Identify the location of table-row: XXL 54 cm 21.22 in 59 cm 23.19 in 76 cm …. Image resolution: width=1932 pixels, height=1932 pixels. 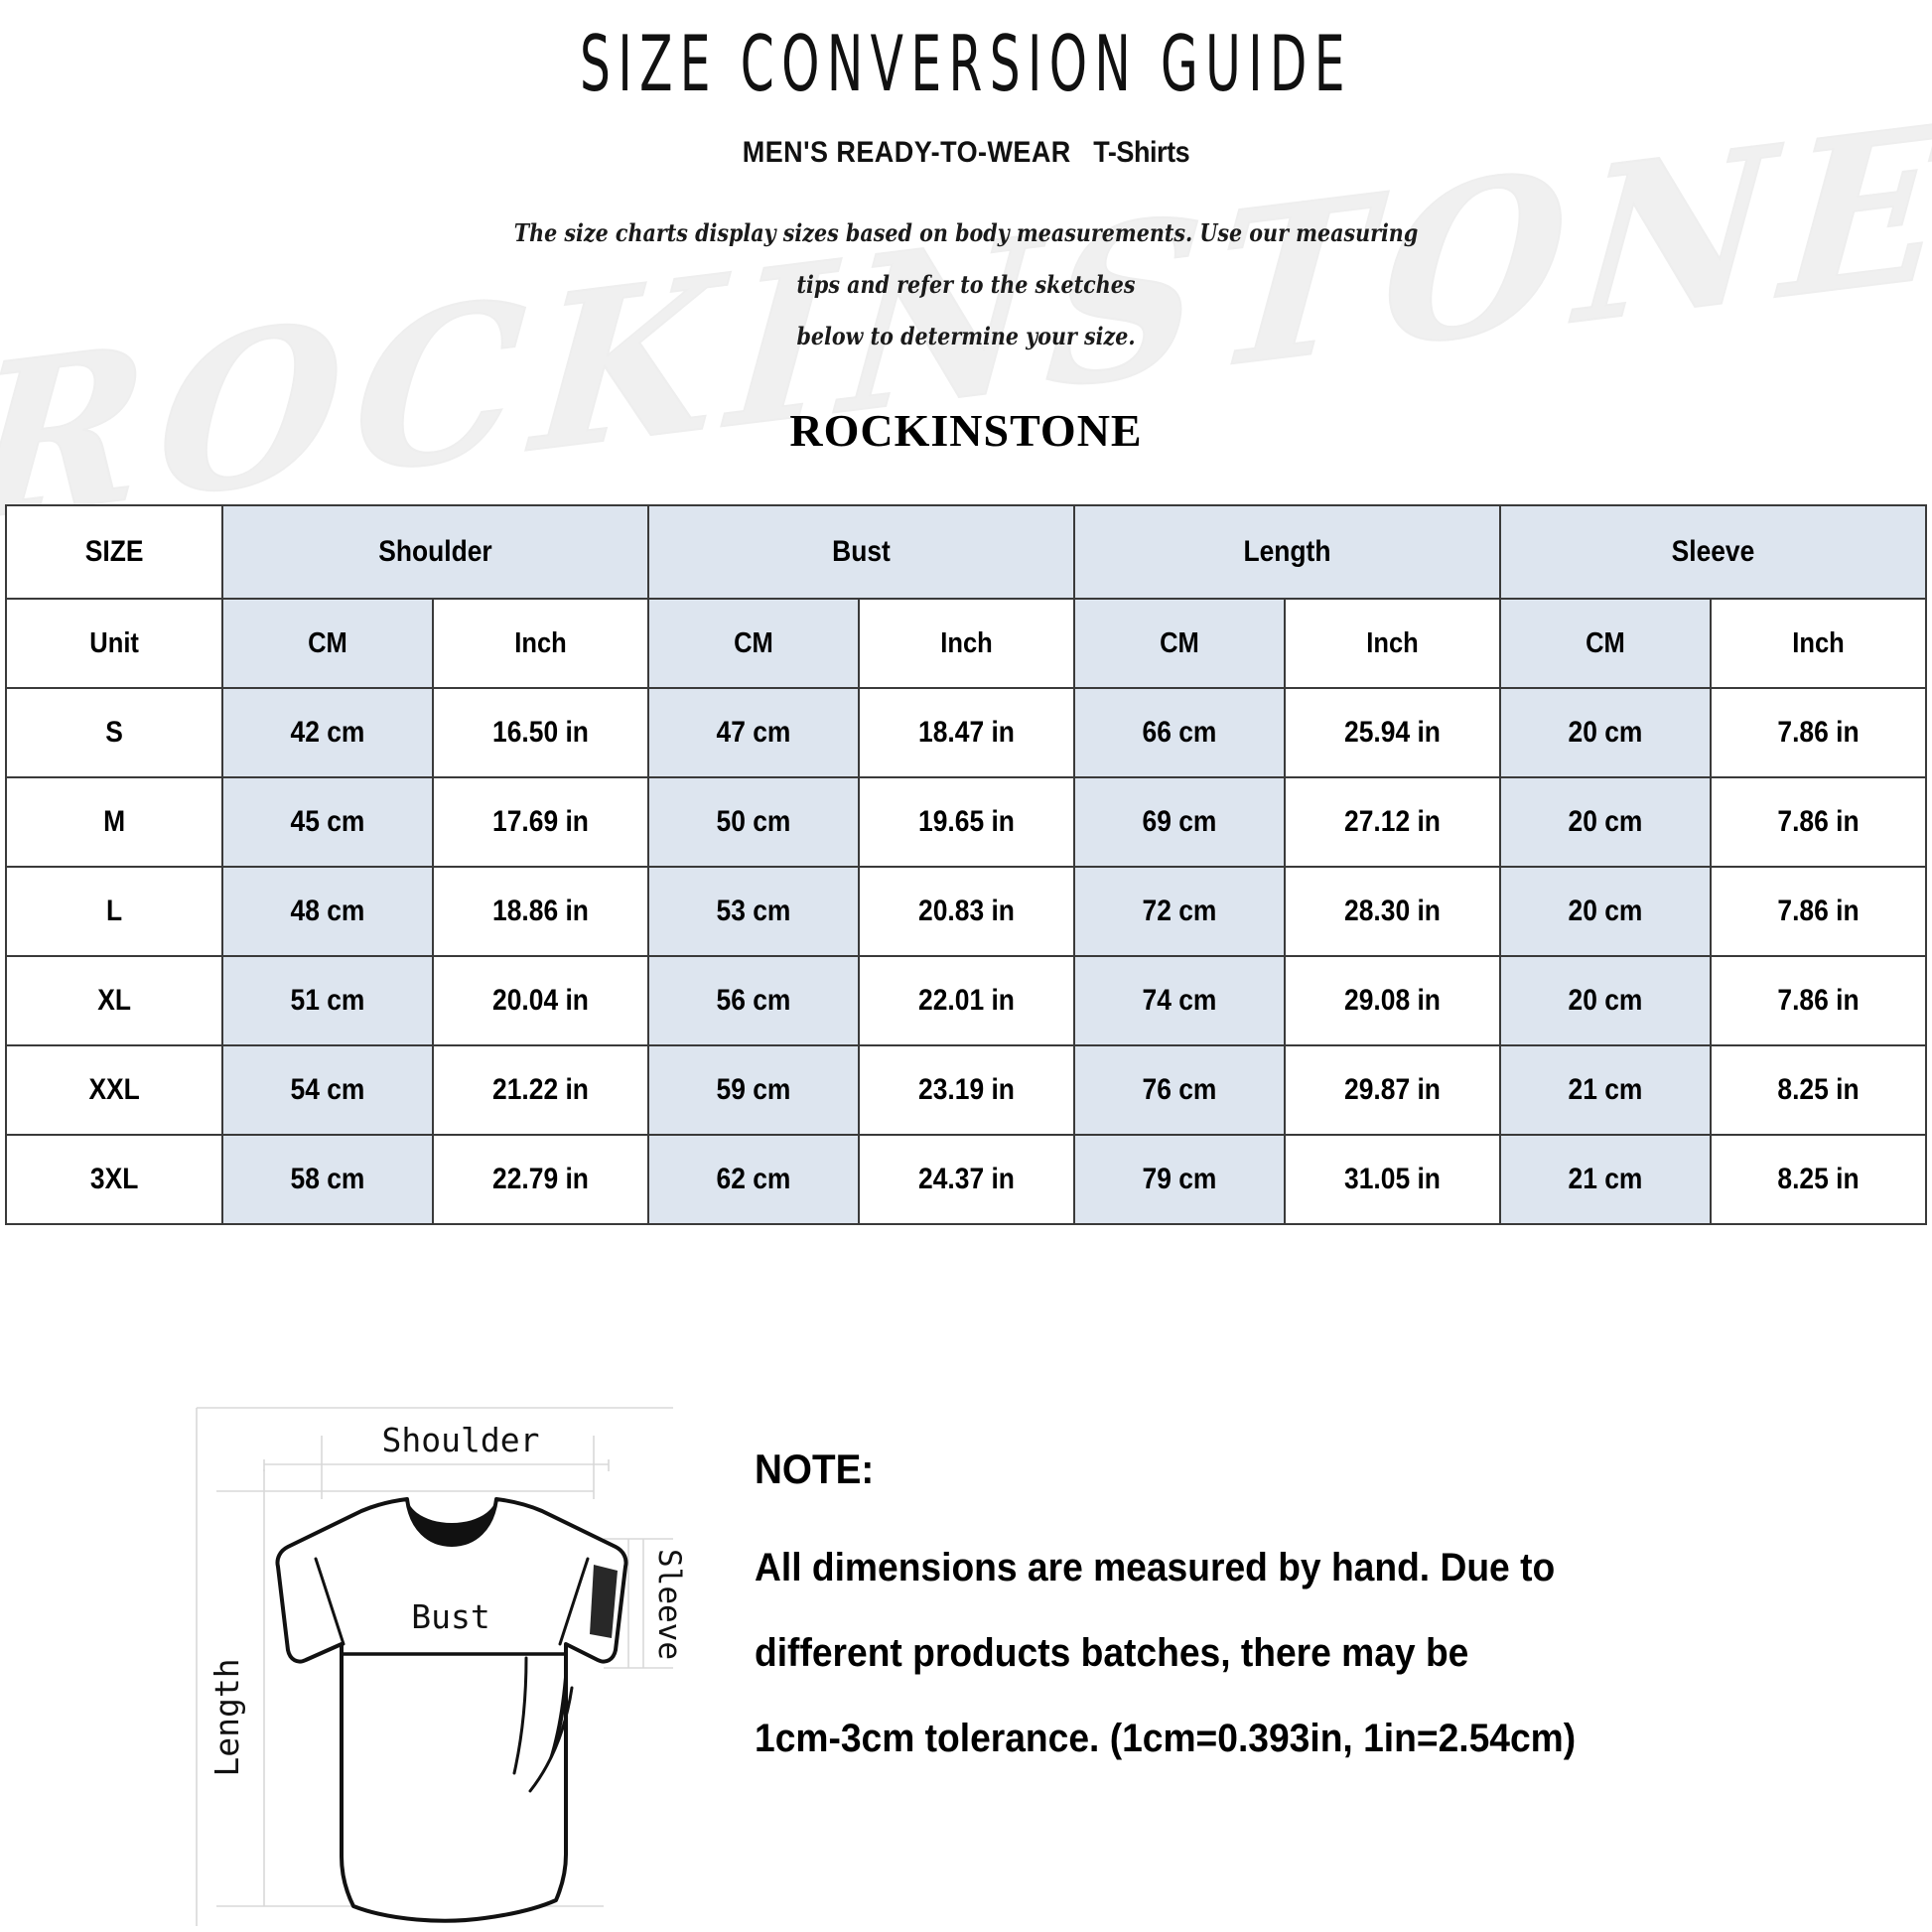
(966, 1090).